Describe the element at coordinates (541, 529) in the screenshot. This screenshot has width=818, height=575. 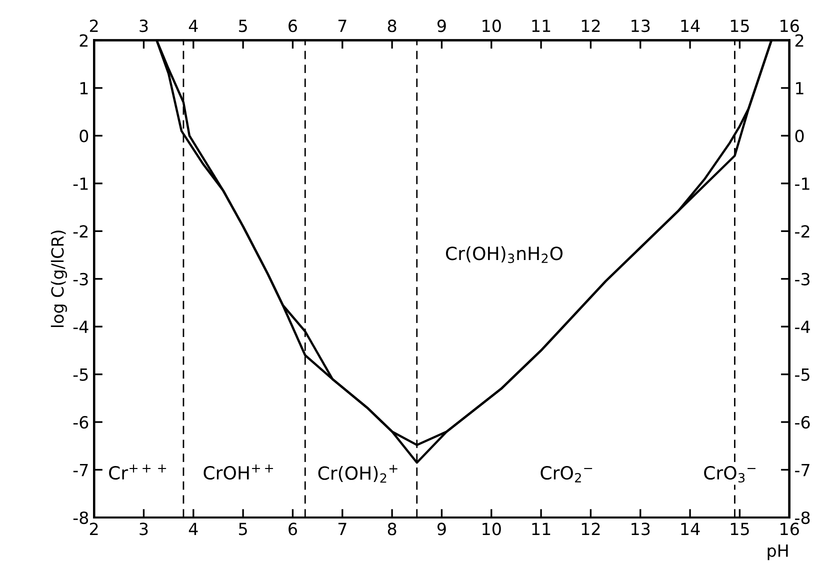
I see `x-tick-label: 11` at that location.